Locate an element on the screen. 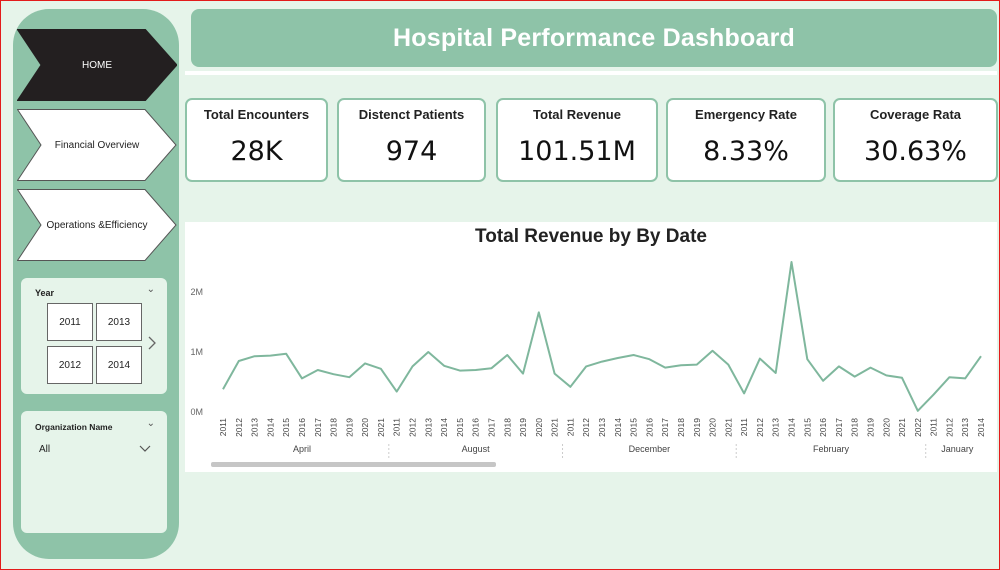  kpi-label: Distenct Patients is located at coordinates (411, 114).